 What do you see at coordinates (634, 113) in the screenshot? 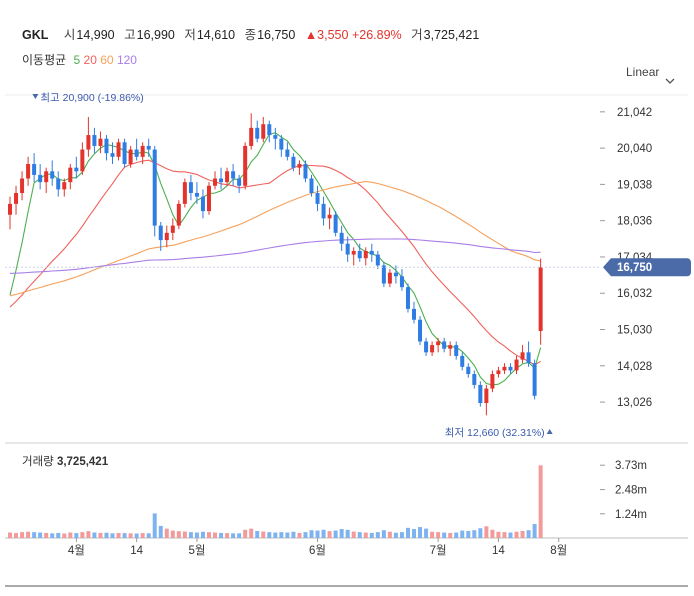
I see `y-tick-label: 21,042` at bounding box center [634, 113].